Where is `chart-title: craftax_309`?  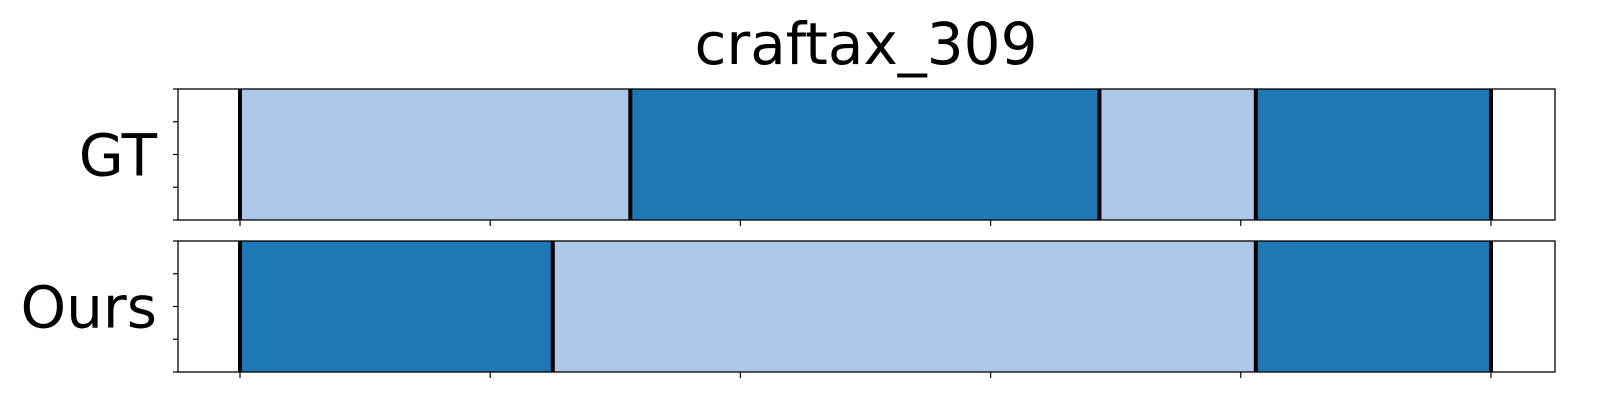
chart-title: craftax_309 is located at coordinates (866, 44).